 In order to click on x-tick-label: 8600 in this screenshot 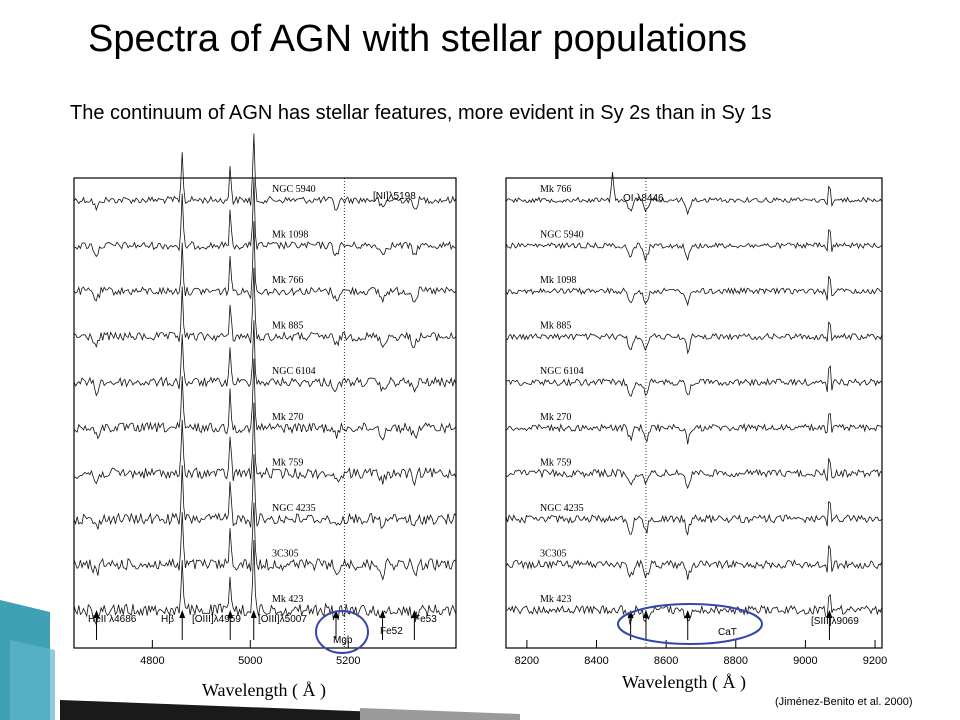, I will do `click(666, 661)`.